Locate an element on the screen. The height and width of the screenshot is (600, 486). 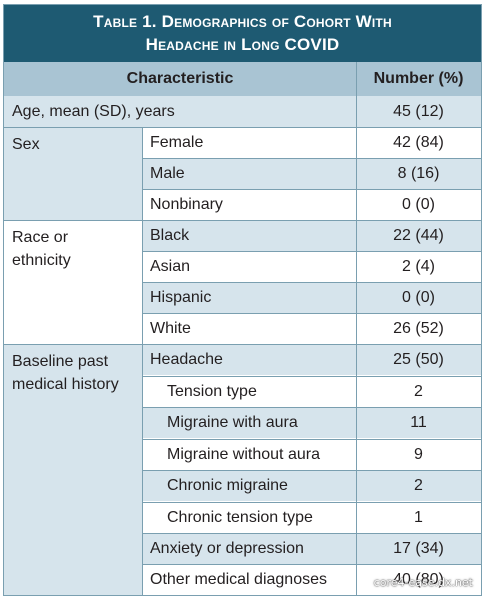
age-label: Age, mean (SD), years is located at coordinates (93, 111).